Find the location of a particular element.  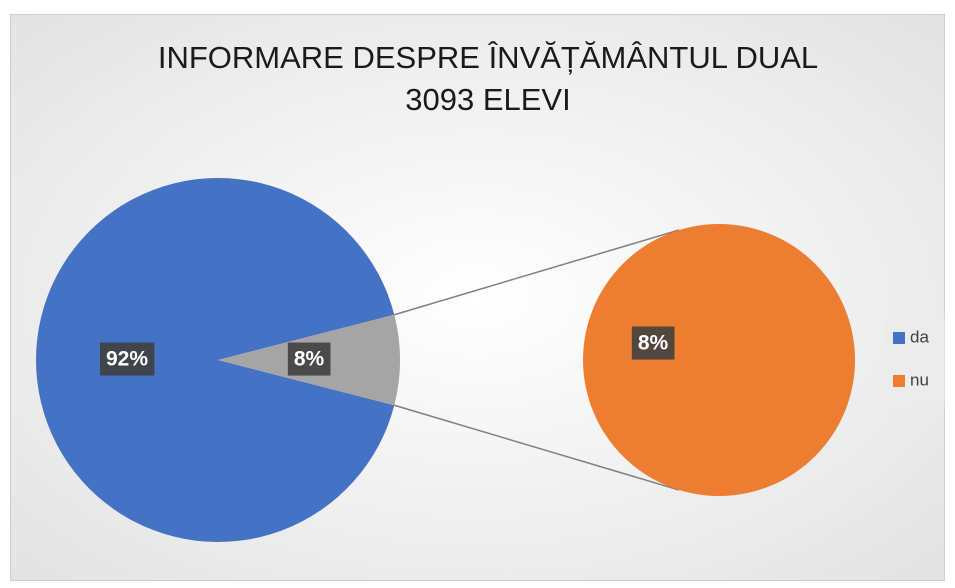

data-label: 92% is located at coordinates (127, 359).